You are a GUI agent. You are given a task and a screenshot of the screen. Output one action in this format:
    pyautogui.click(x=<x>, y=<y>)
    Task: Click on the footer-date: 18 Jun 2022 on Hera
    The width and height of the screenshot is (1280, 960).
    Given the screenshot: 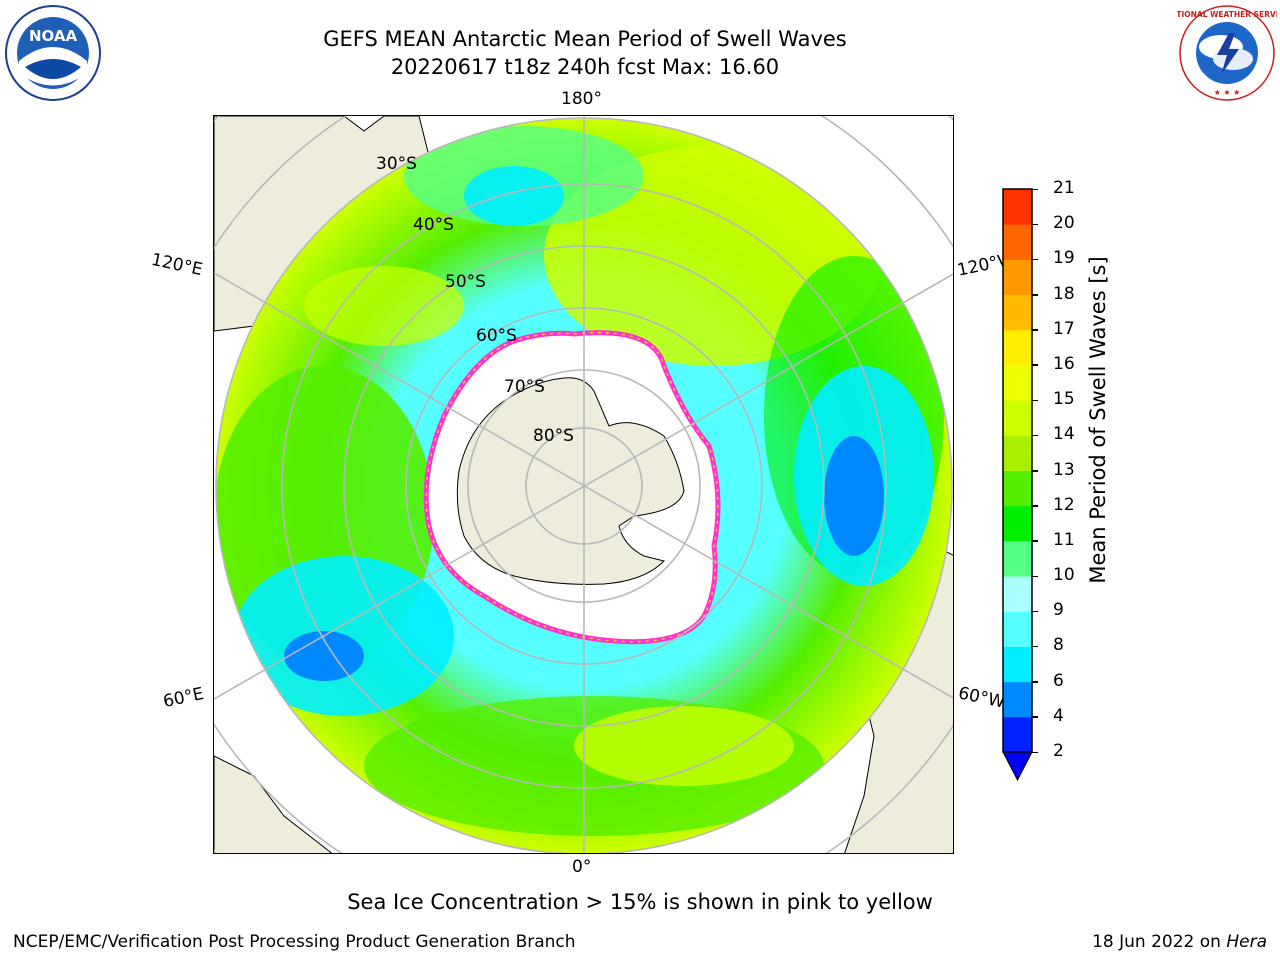 What is the action you would take?
    pyautogui.click(x=1179, y=942)
    